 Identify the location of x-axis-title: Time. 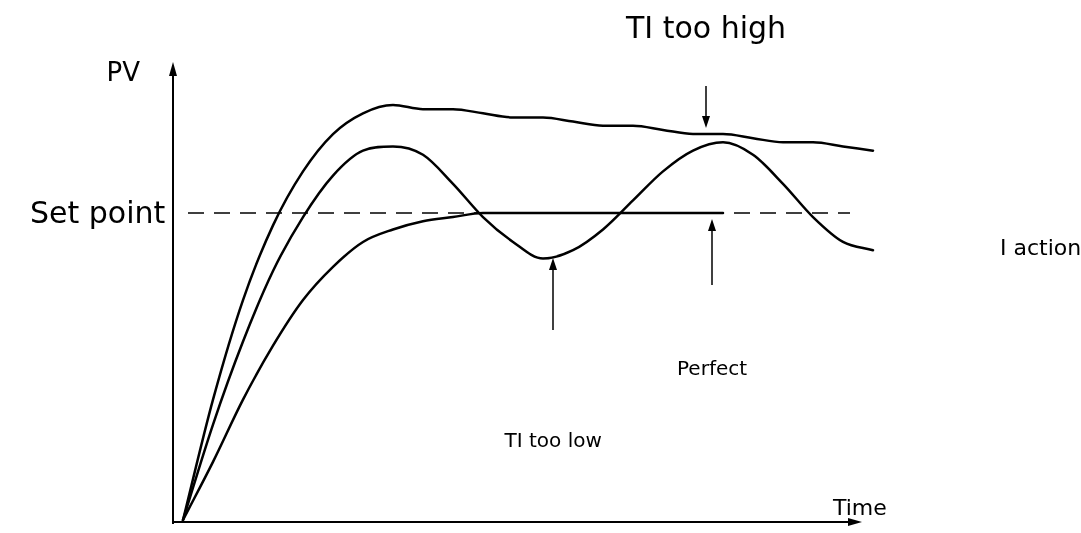
(860, 507).